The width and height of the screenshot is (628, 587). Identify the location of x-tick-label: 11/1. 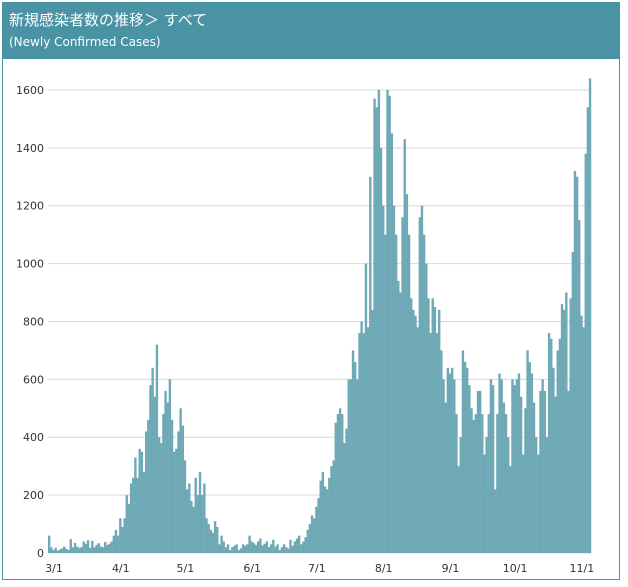
(582, 568).